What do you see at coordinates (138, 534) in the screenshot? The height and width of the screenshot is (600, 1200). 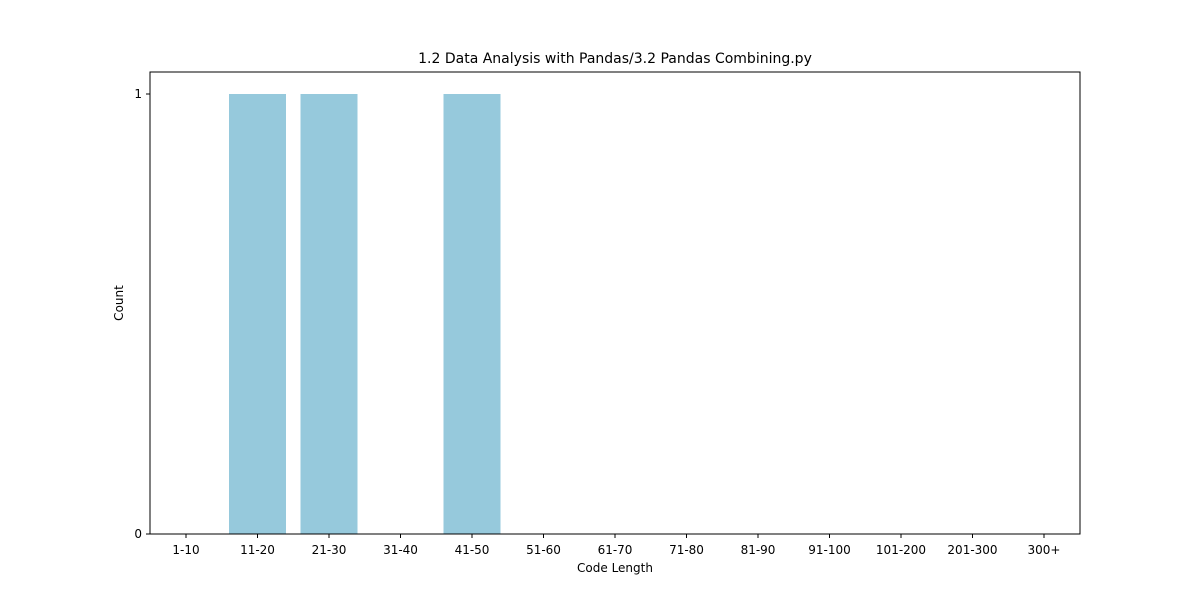 I see `y-tick-label: 0` at bounding box center [138, 534].